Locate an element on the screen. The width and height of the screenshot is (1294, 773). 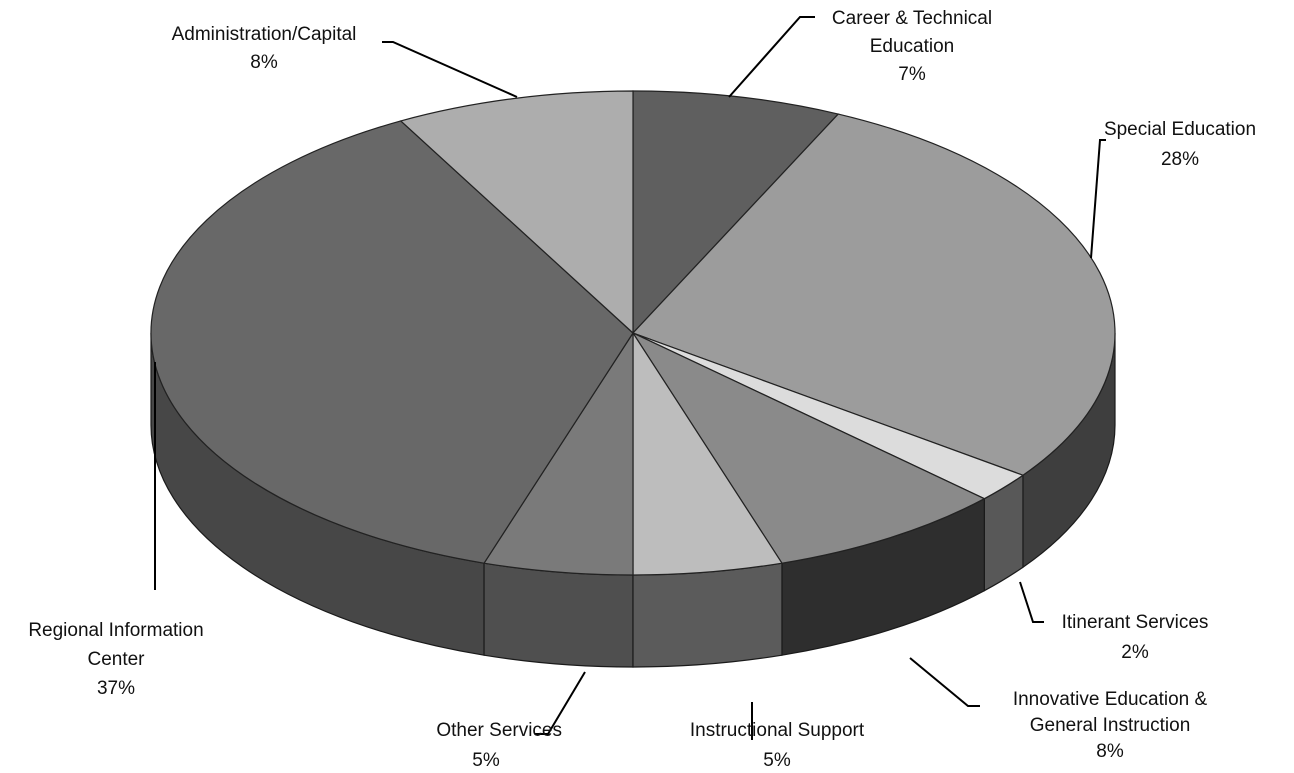
slice-name-label: Special Education is located at coordinates (1180, 129).